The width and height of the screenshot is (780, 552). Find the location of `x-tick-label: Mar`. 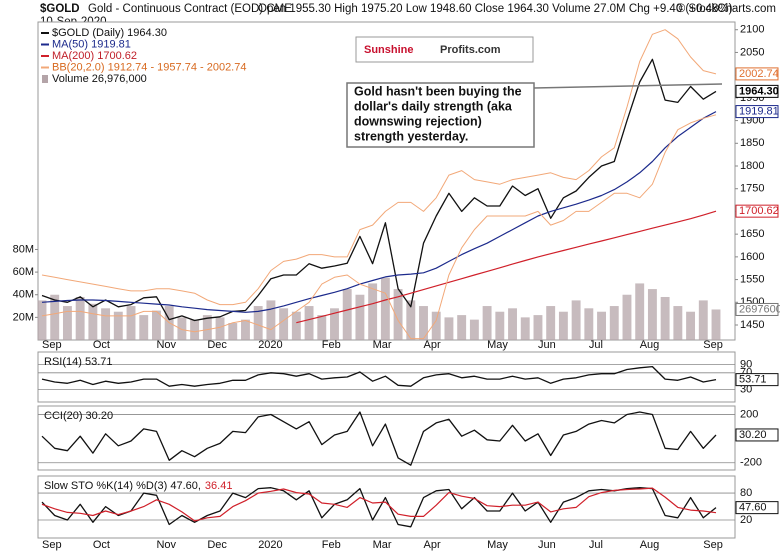

x-tick-label: Mar is located at coordinates (382, 345).